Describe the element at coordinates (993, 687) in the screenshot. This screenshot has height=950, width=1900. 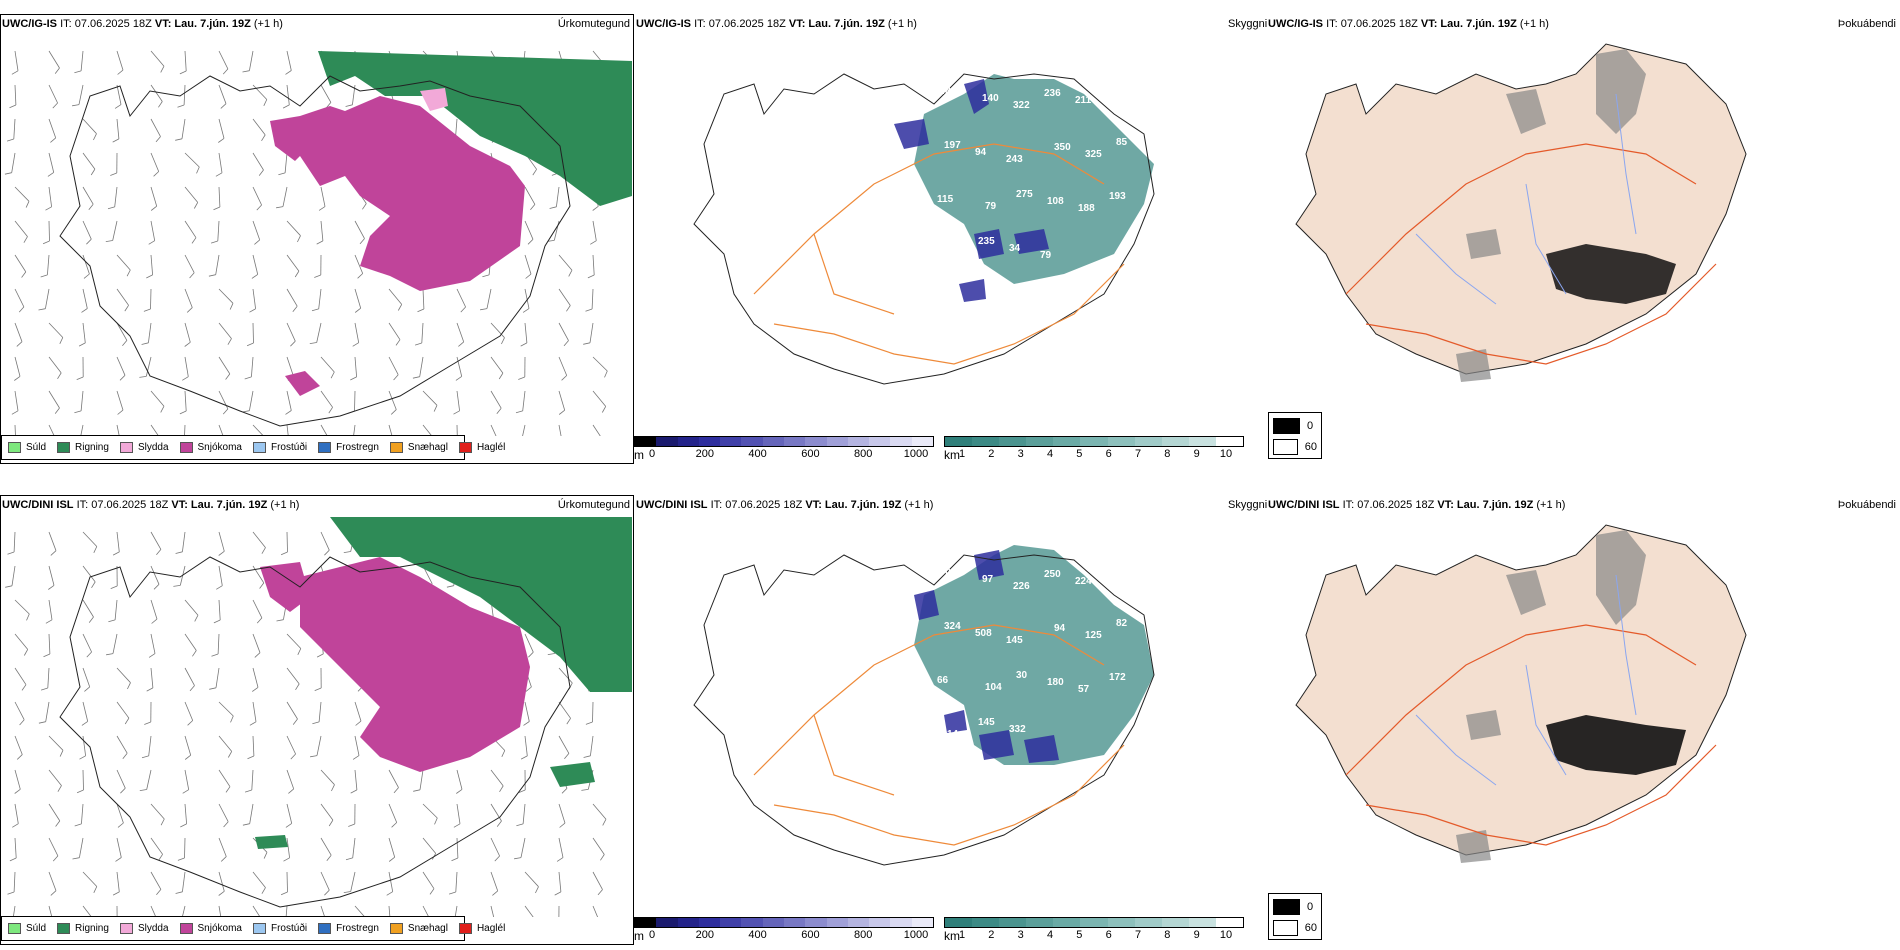
I see `cloud-base-label: 104` at that location.